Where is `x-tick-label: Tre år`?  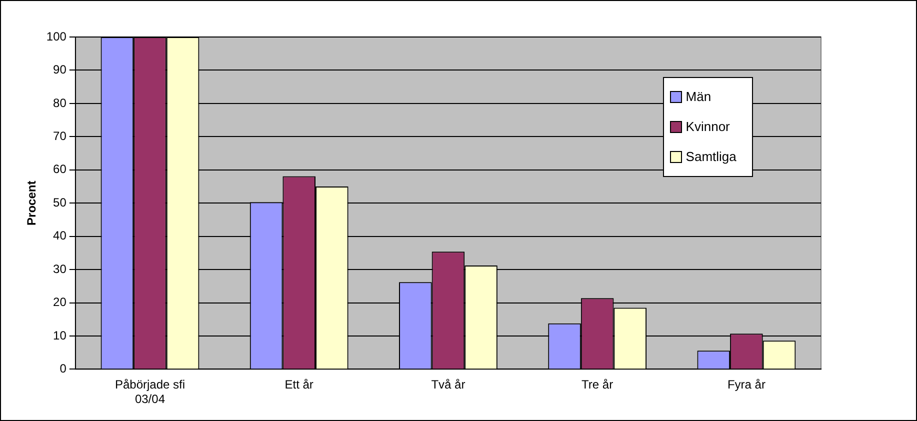 x-tick-label: Tre år is located at coordinates (598, 385).